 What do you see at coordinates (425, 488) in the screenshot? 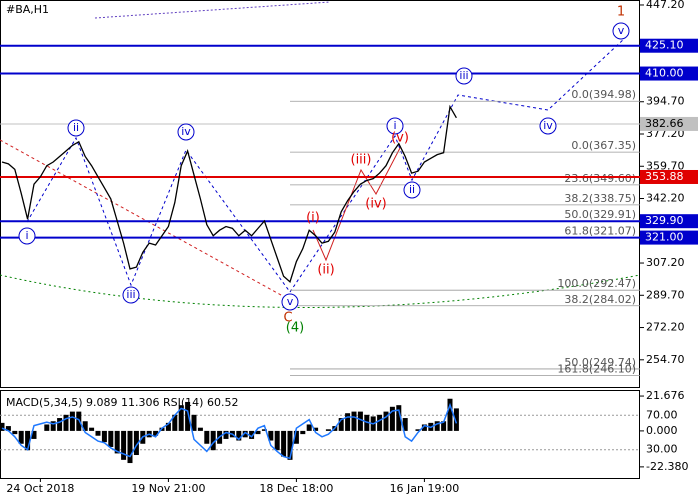
I see `x-tick-label: 16 Jan 19:00` at bounding box center [425, 488].